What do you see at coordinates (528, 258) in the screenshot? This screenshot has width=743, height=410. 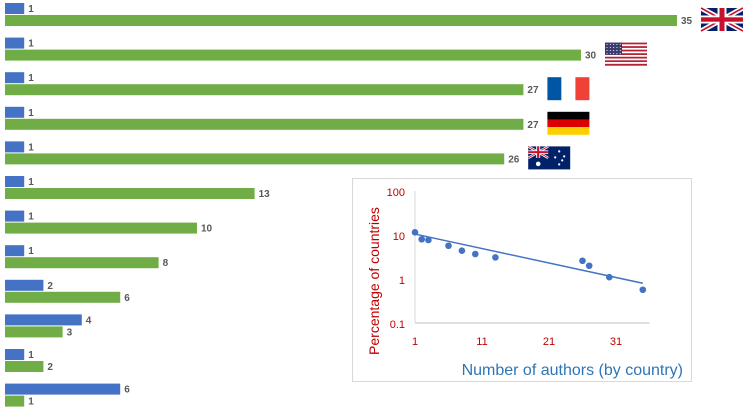 I see `trendline` at bounding box center [528, 258].